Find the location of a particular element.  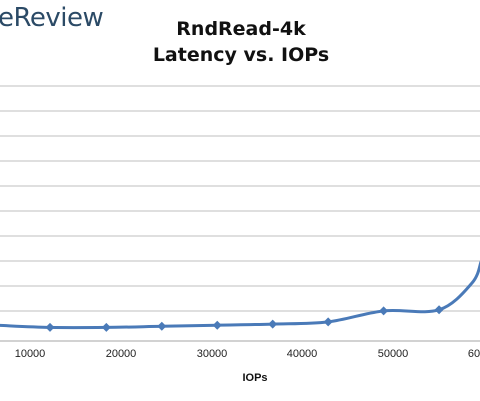

x-tick-labels: 10000 20000 30000 40000 50000 60 is located at coordinates (247, 354).